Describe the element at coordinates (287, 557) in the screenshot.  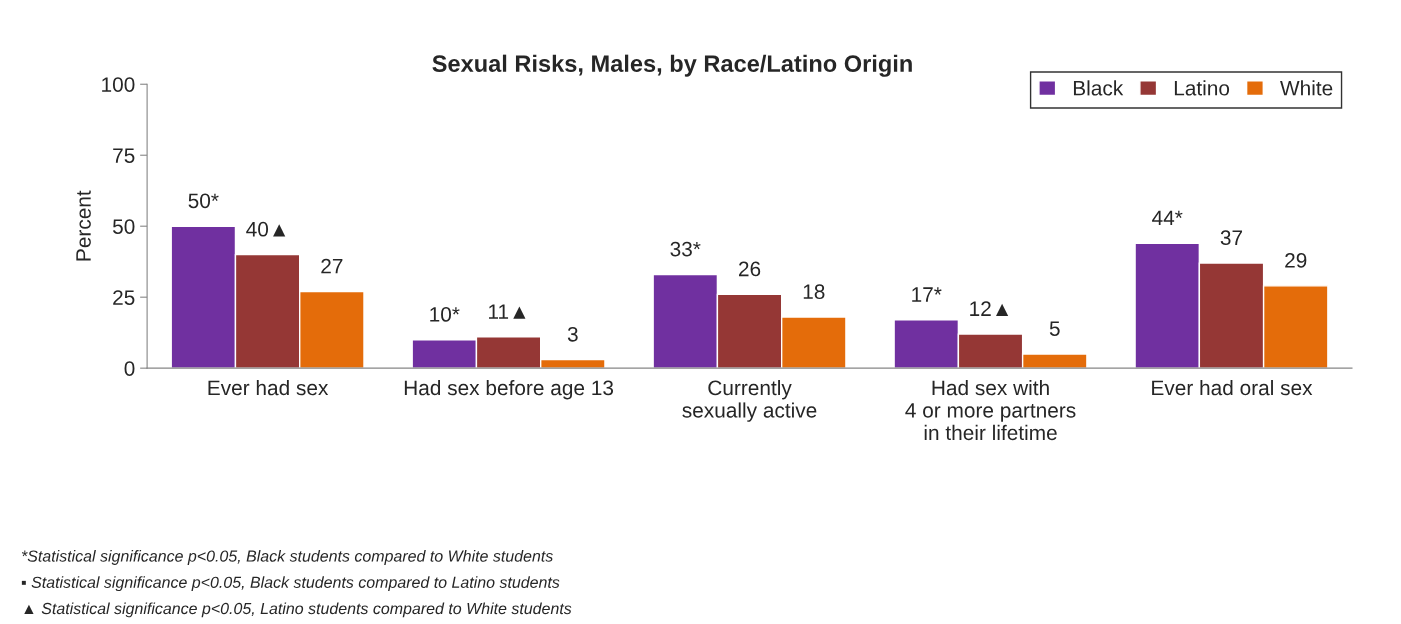
I see `text: *Statistical significance p<0.05, Black students compared to White students` at that location.